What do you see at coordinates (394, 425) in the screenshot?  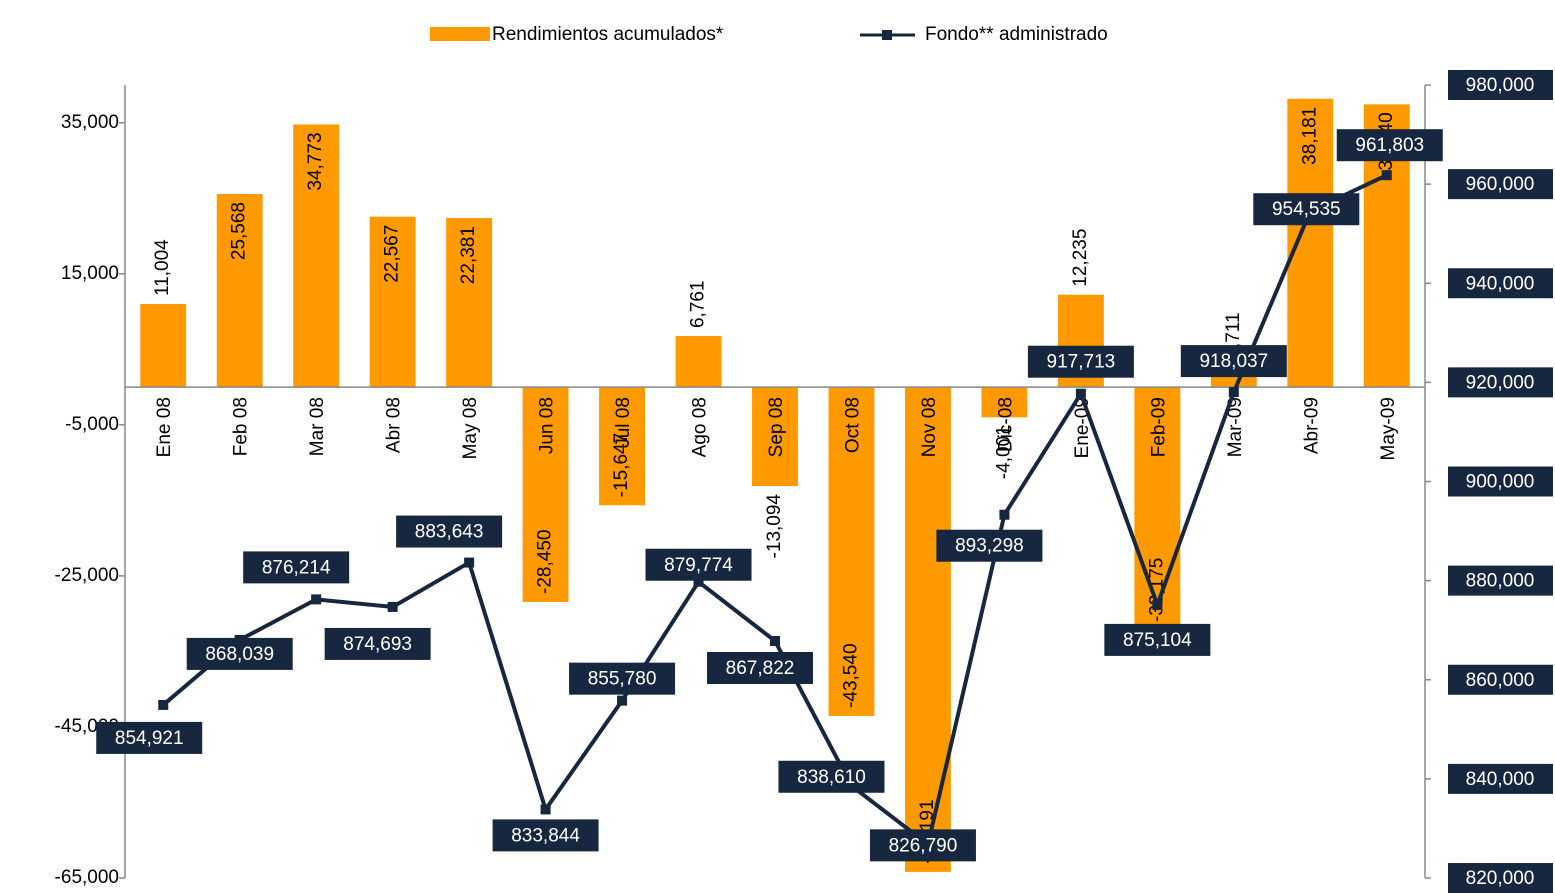 I see `x-tick-label: Abr 08` at bounding box center [394, 425].